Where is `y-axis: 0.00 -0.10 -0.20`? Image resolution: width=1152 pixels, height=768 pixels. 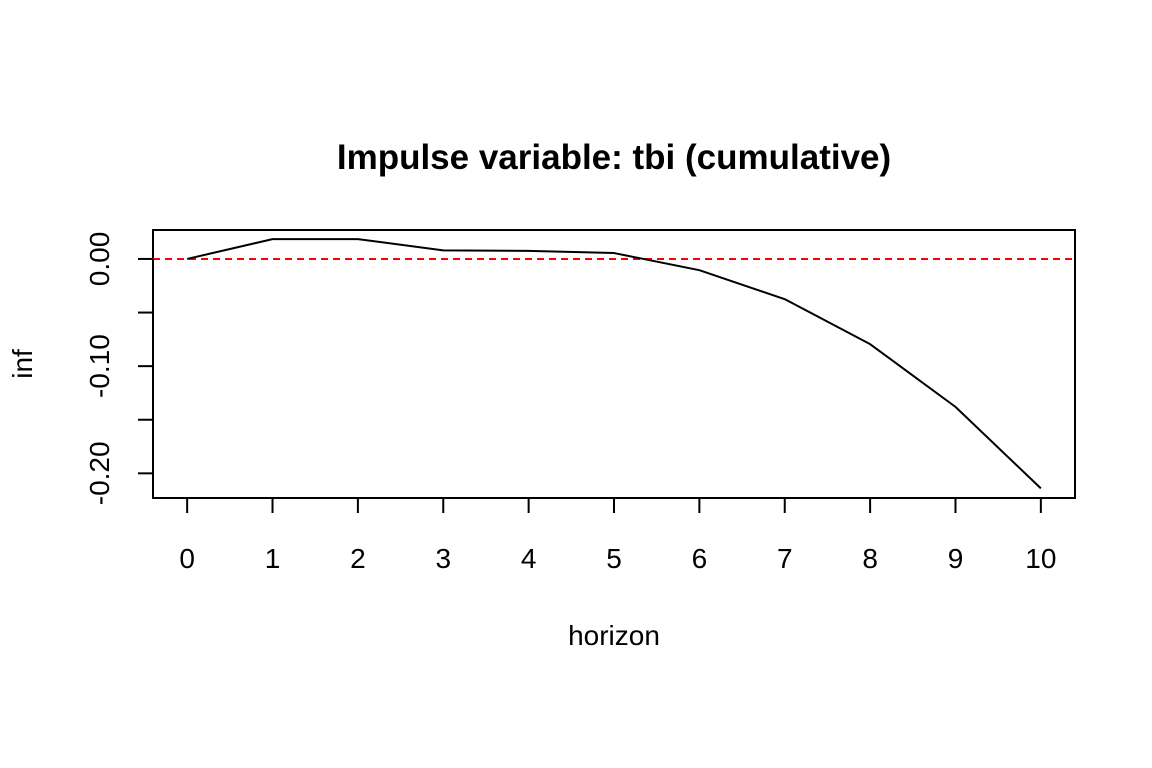
y-axis: 0.00 -0.10 -0.20 is located at coordinates (119, 368).